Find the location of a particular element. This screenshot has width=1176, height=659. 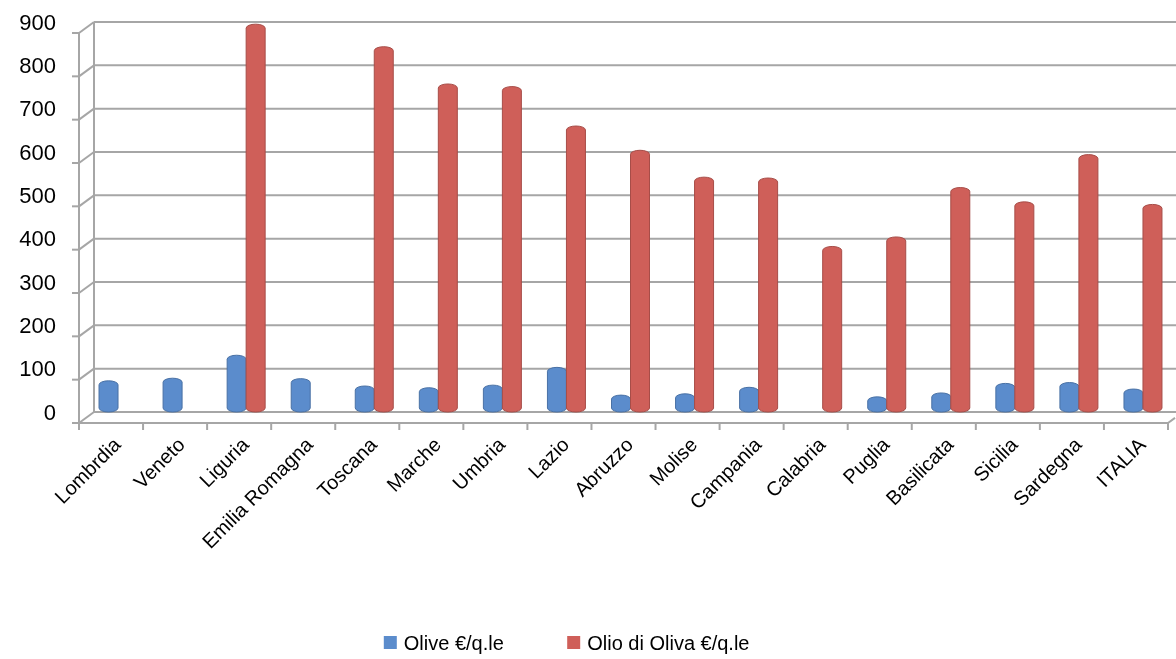

legend-label: Olio di Oliva €/q.le is located at coordinates (668, 643).